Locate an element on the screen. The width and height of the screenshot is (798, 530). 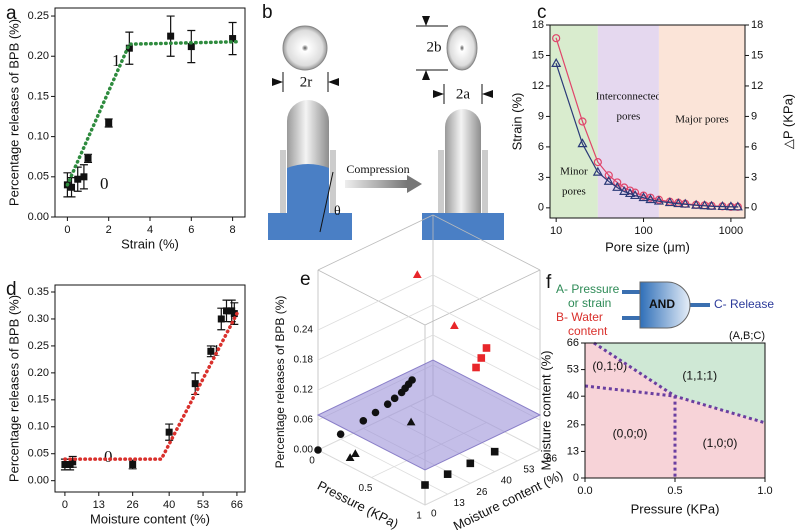
diagram-b: b 2r θ Compression 2b 2a is located at coordinates (383, 121).